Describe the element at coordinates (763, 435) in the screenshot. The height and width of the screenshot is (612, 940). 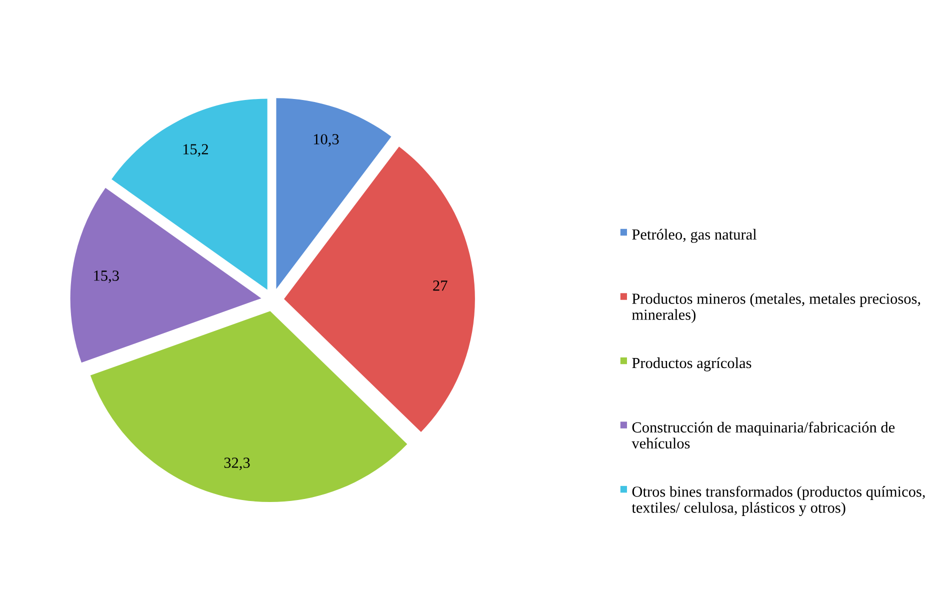
I see `legend-label: Construcción de maquinaria/fabricación de vehículos` at that location.